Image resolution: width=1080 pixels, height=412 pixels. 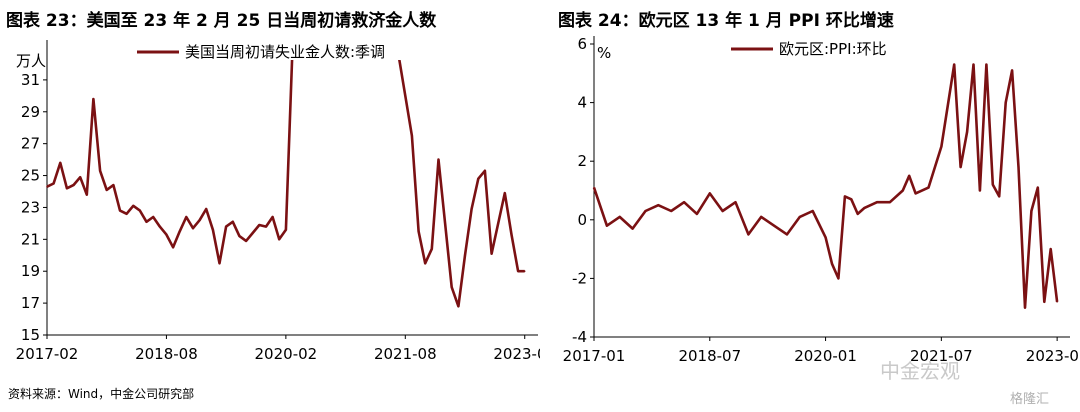 What do you see at coordinates (166, 354) in the screenshot?
I see `claims-x-tick-label: 2018-08` at bounding box center [166, 354].